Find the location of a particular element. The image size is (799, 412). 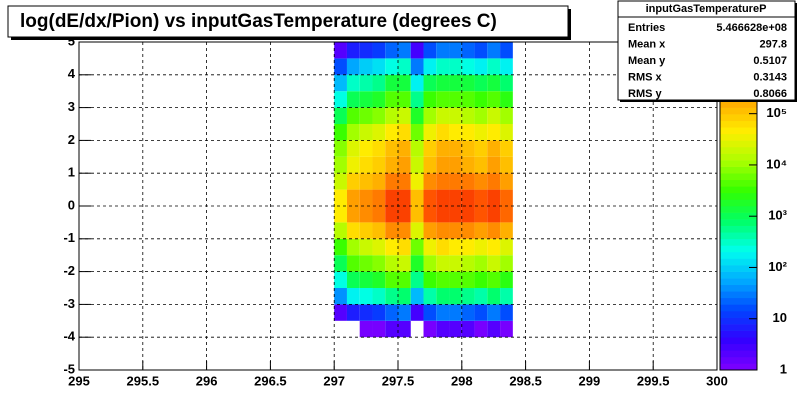

x-tick-label: 297 is located at coordinates (334, 380).